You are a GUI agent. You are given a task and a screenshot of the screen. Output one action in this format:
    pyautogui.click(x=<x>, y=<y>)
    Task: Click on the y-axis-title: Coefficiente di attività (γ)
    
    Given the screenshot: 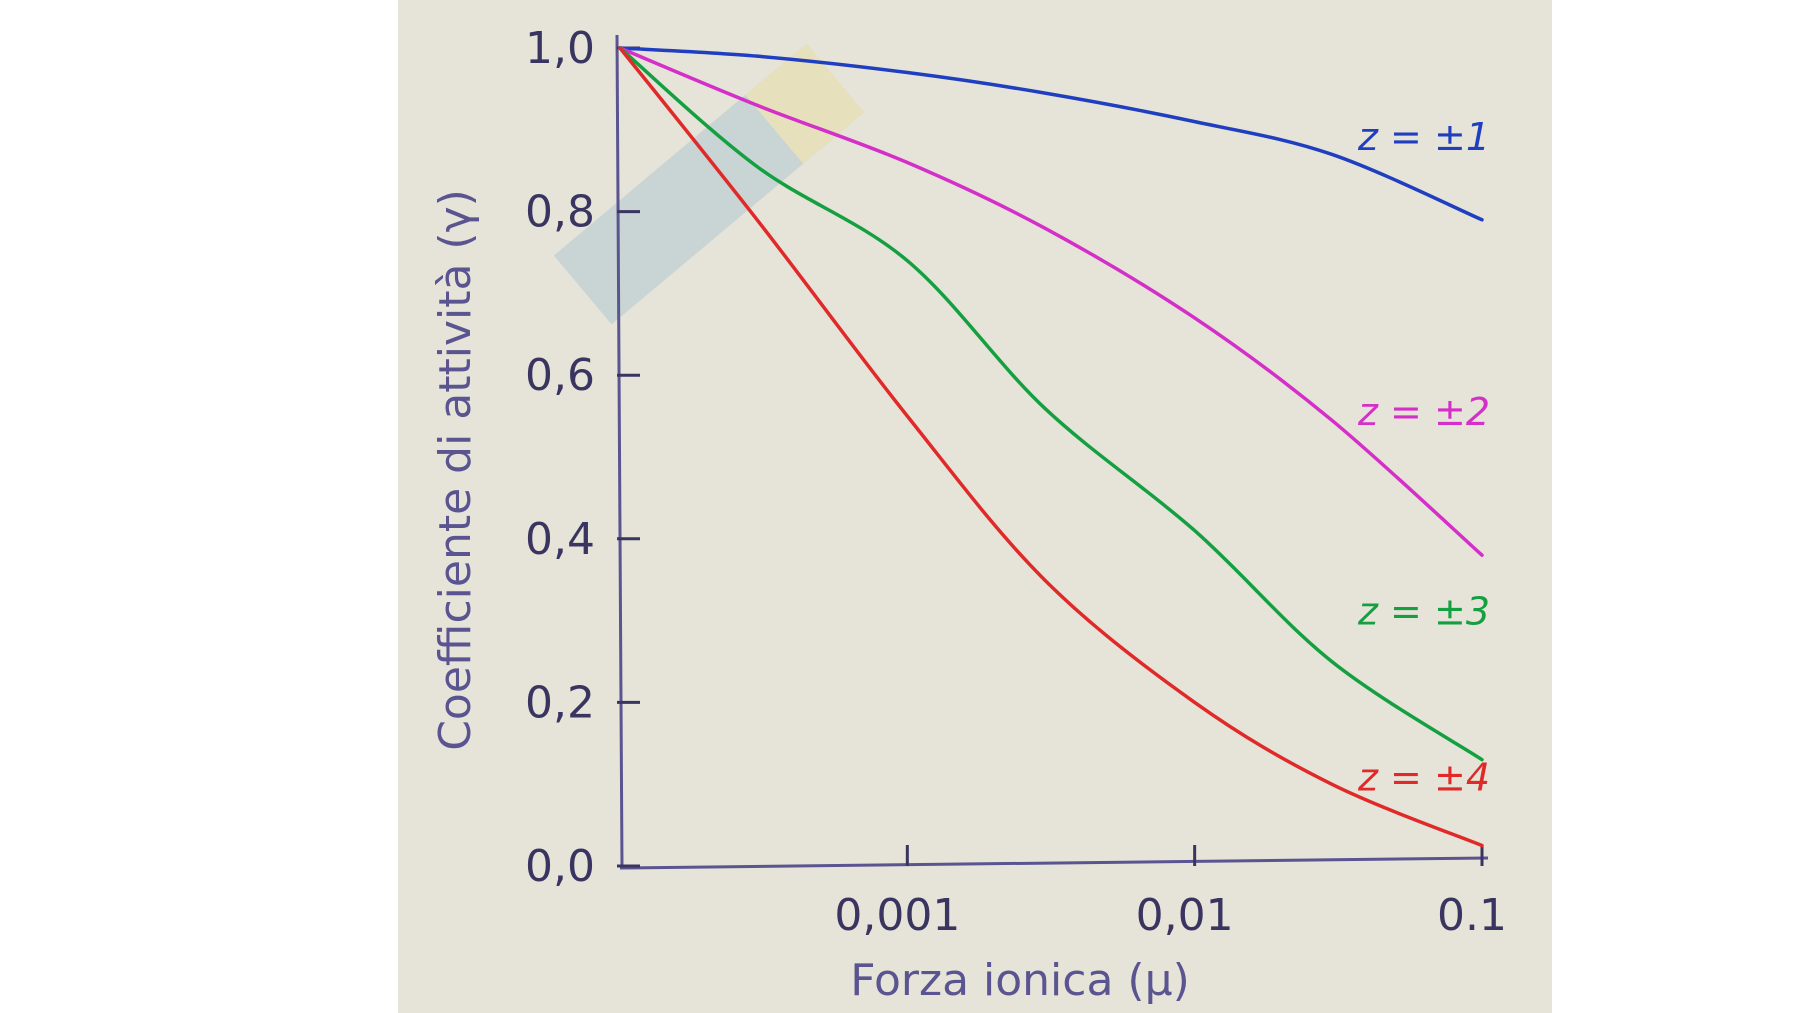 What is the action you would take?
    pyautogui.click(x=455, y=470)
    